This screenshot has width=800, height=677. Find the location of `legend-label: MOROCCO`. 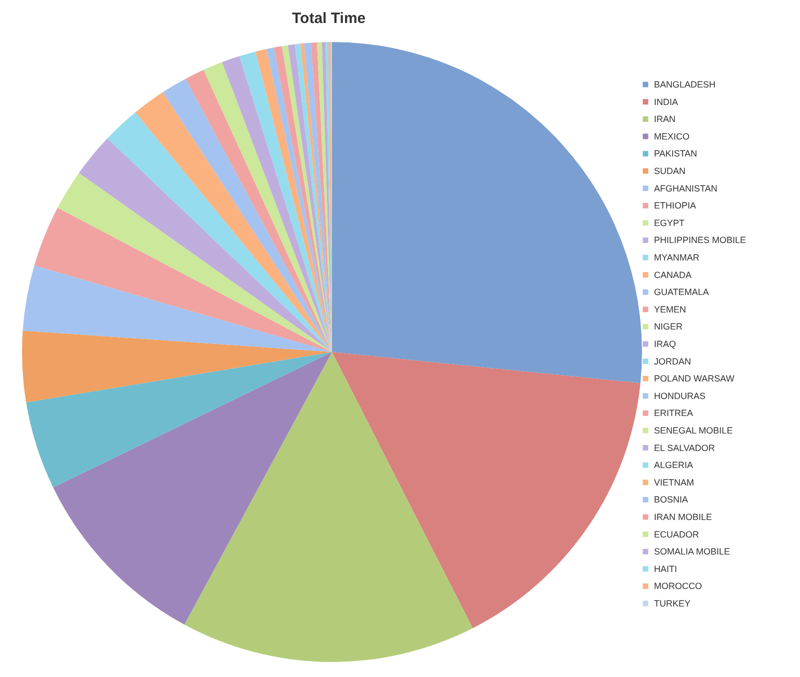

legend-label: MOROCCO is located at coordinates (678, 586).